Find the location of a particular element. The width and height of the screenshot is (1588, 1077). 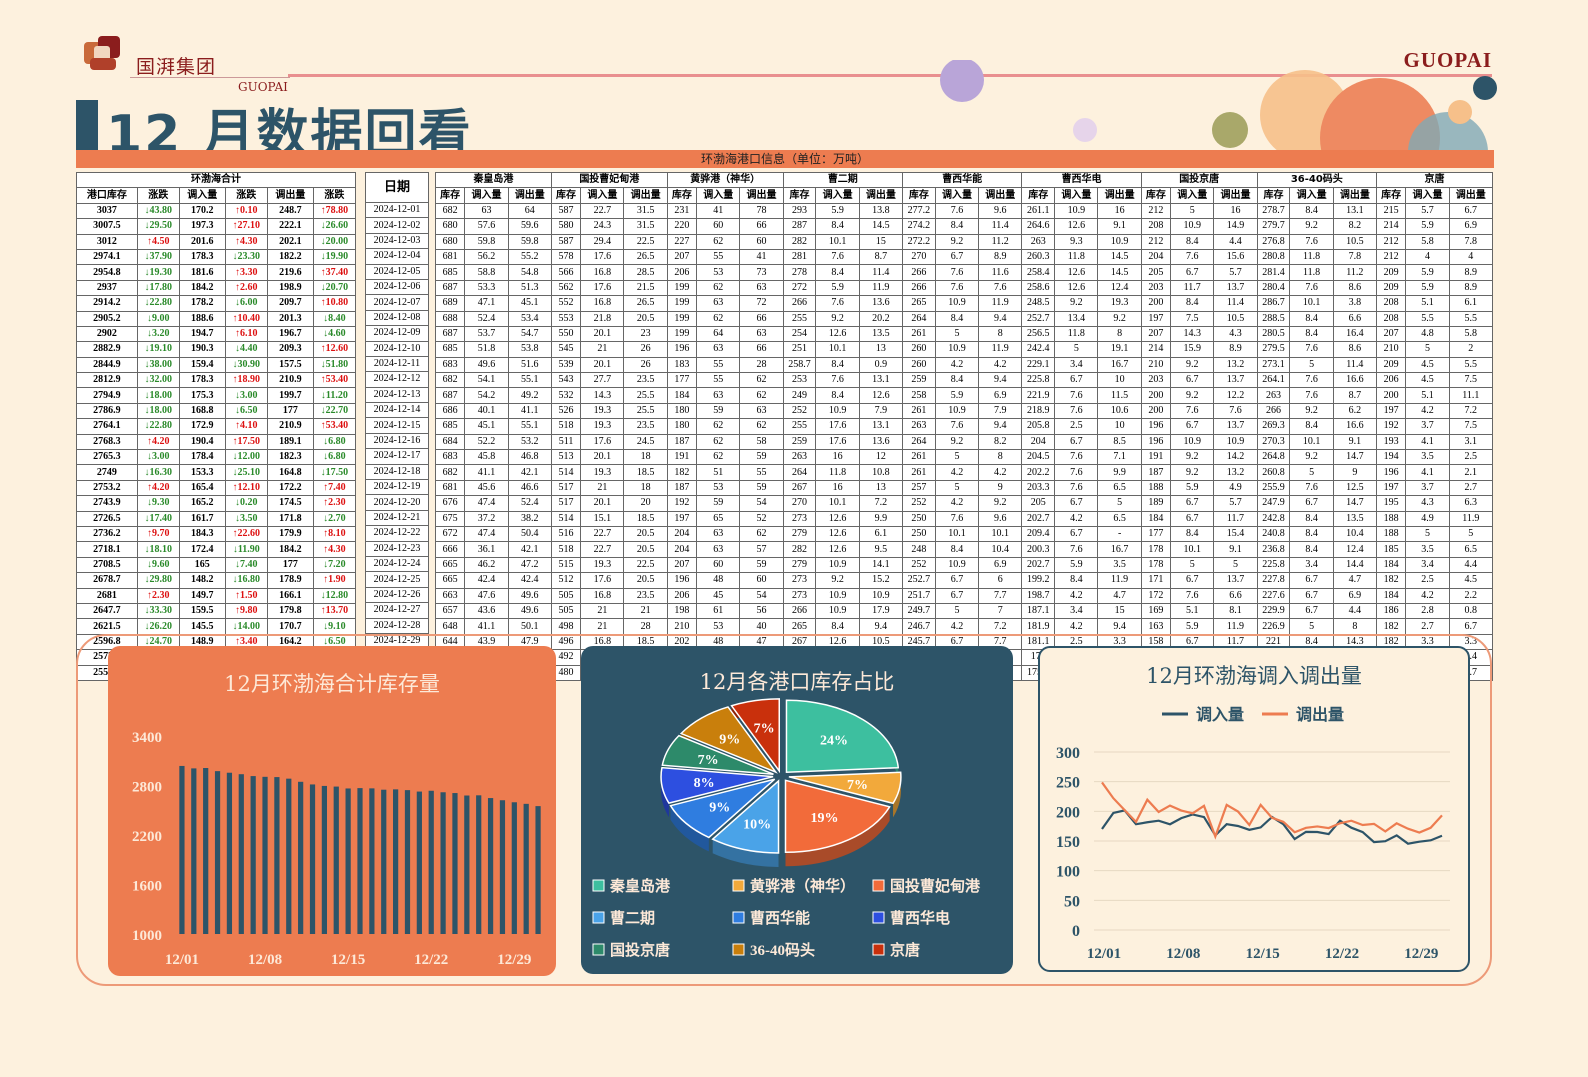

summary-cell: 2736.2 is located at coordinates (107, 534).